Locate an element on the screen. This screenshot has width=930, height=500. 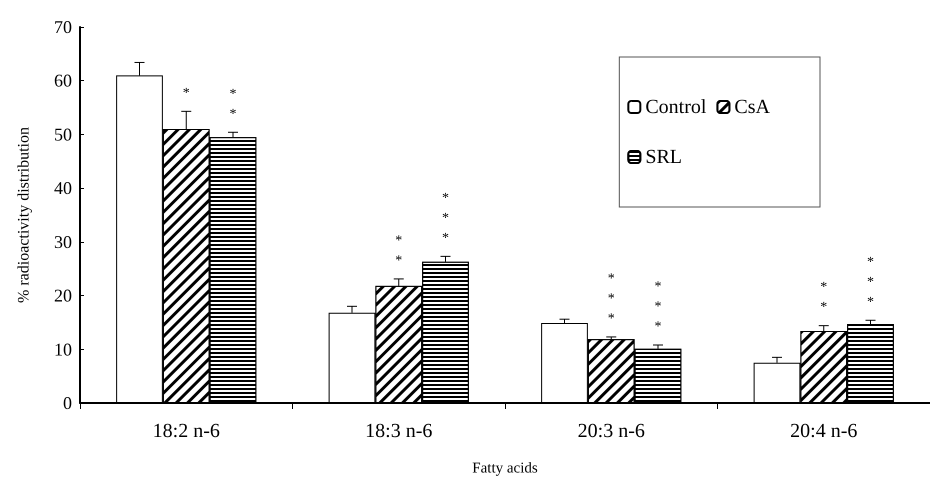
x-tick-label: 20:3 n-6 is located at coordinates (611, 431).